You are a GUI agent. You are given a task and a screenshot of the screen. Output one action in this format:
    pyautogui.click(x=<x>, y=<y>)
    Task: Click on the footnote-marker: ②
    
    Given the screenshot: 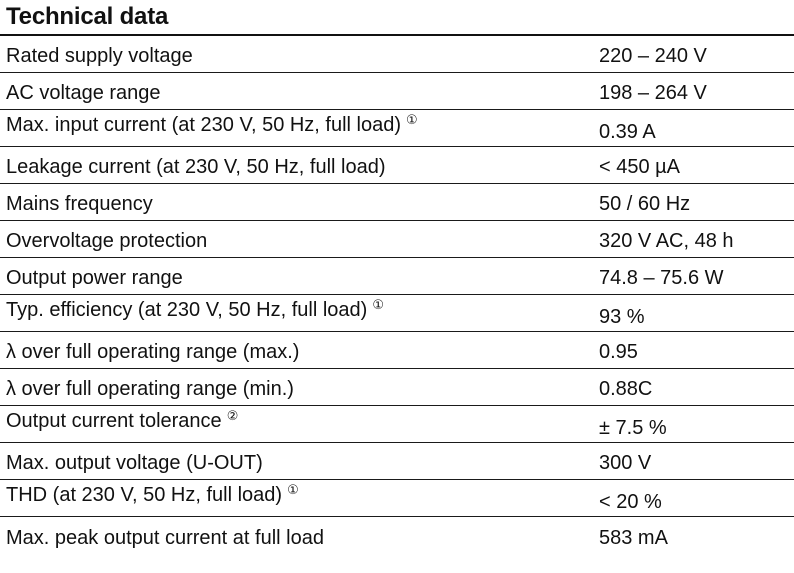 What is the action you would take?
    pyautogui.click(x=232, y=415)
    